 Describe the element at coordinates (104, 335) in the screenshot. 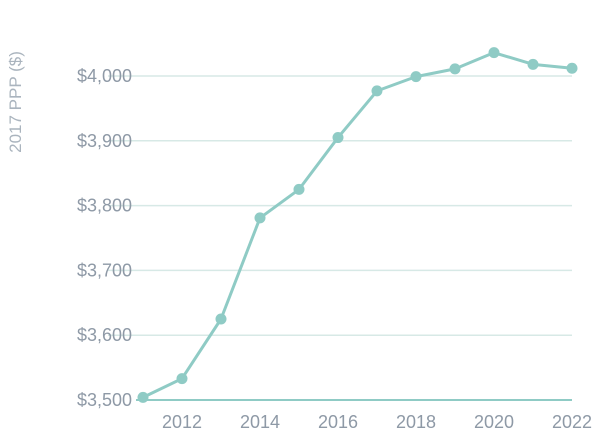

I see `y-tick-label: $3,600` at that location.